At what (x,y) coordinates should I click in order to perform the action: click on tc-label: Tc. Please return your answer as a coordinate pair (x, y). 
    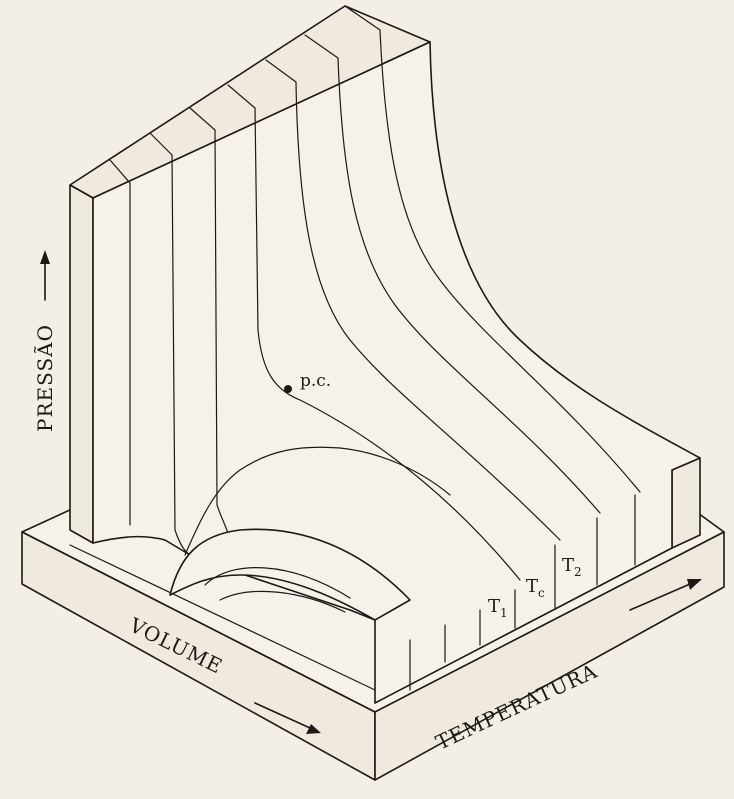
    Looking at the image, I should click on (535, 588).